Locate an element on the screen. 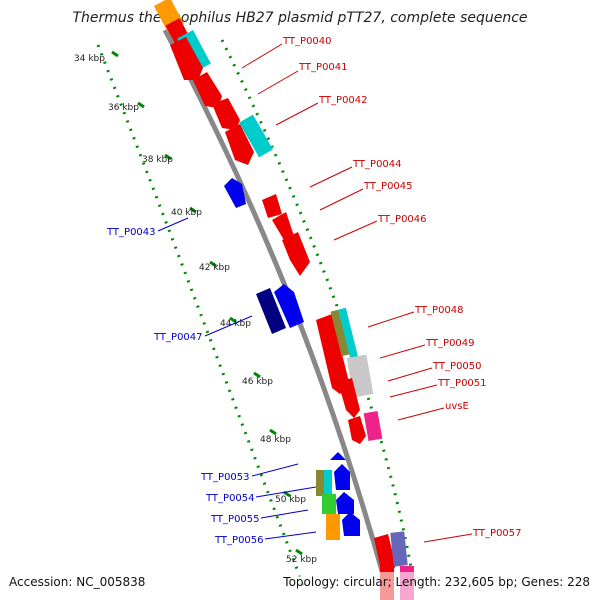  gene-label: TT_P0055 is located at coordinates (235, 519).